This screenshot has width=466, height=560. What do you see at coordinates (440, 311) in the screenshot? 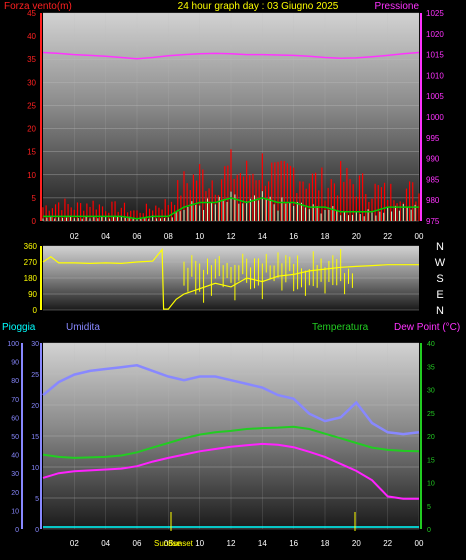
I see `compass-n-bottom: N` at bounding box center [440, 311].